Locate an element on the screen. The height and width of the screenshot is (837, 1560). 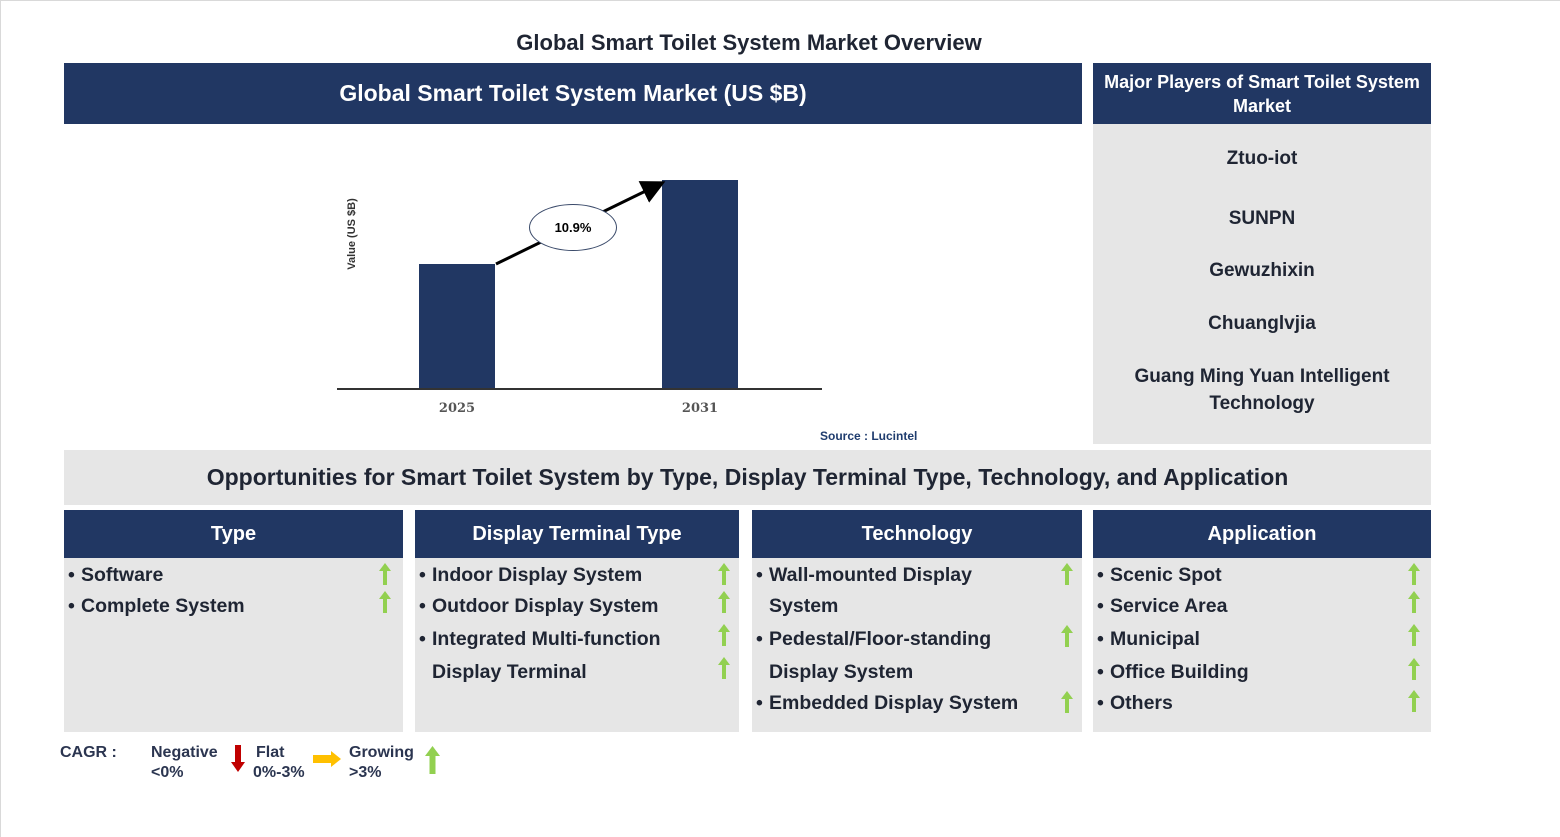
segment-item: • Indoor Display System is located at coordinates (531, 575).